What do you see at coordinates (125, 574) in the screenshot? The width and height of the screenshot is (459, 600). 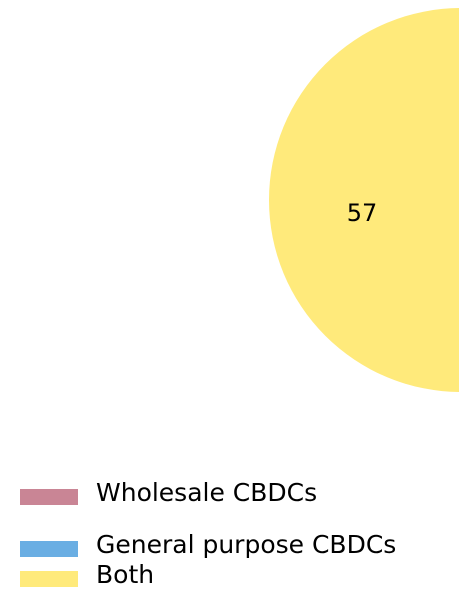 I see `legend-label: Both` at bounding box center [125, 574].